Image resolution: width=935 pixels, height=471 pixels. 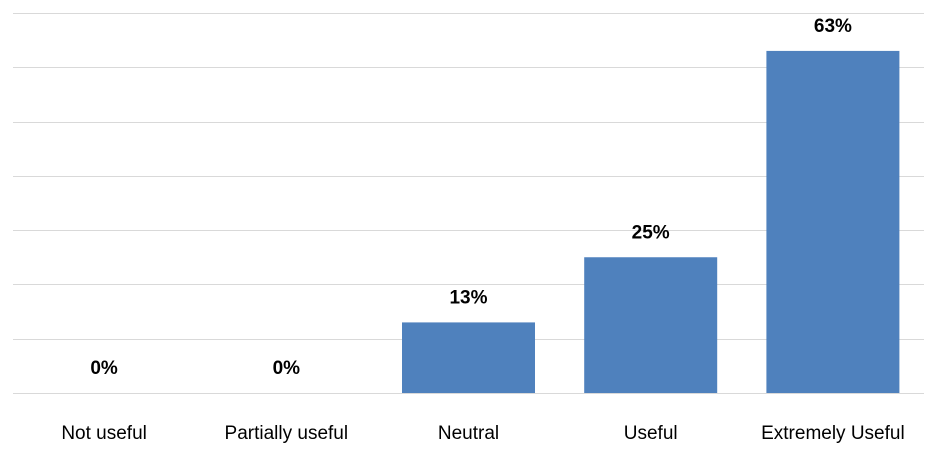 What do you see at coordinates (651, 433) in the screenshot?
I see `category-label-useful: Useful` at bounding box center [651, 433].